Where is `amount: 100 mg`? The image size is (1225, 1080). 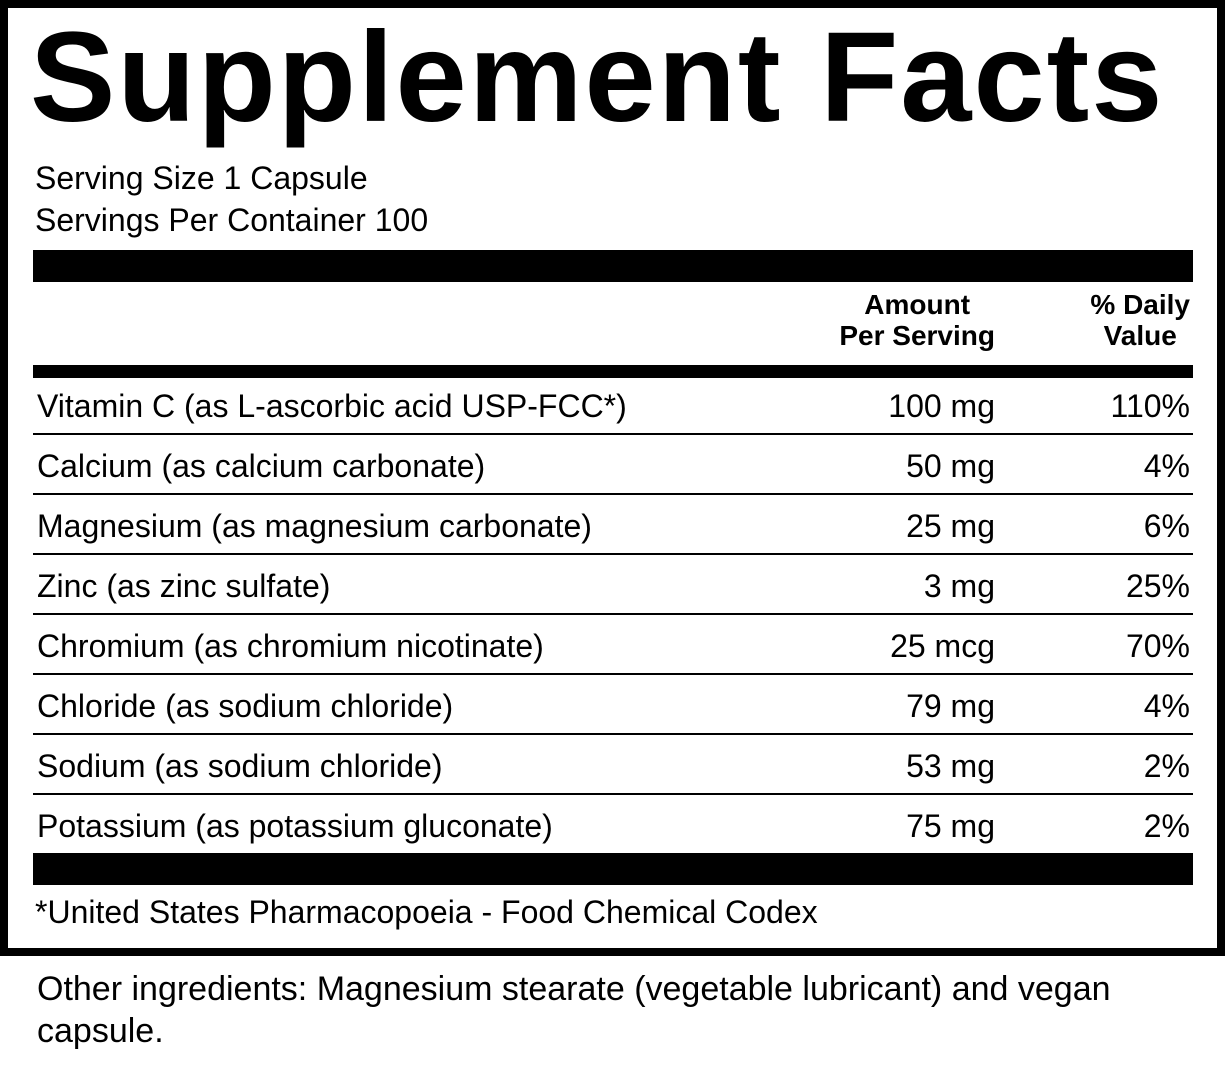 amount: 100 mg is located at coordinates (941, 406).